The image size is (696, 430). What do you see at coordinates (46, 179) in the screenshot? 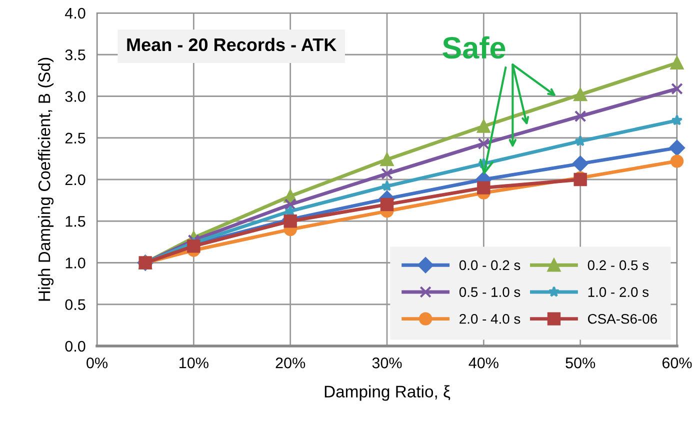
I see `y-axis-title: High Damping Coefficient, B (Sd)` at bounding box center [46, 179].